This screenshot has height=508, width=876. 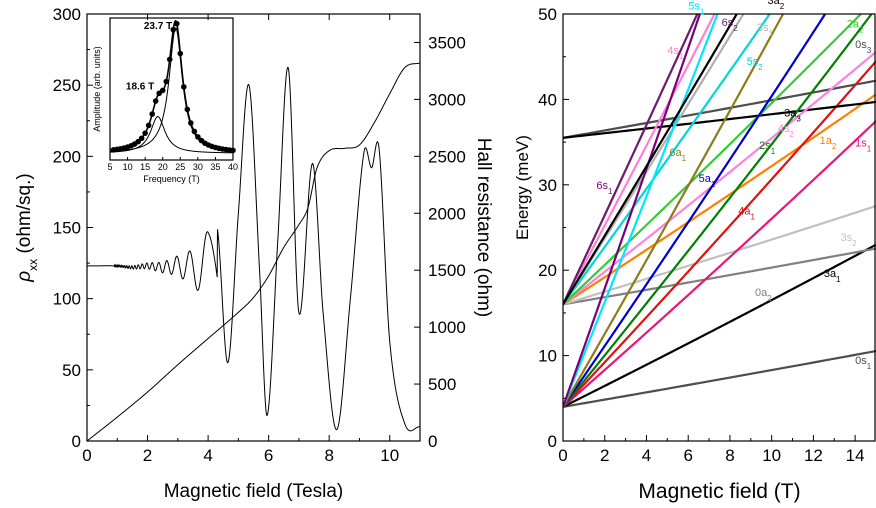 What do you see at coordinates (442, 384) in the screenshot?
I see `right-y-tick-label: 500` at bounding box center [442, 384].